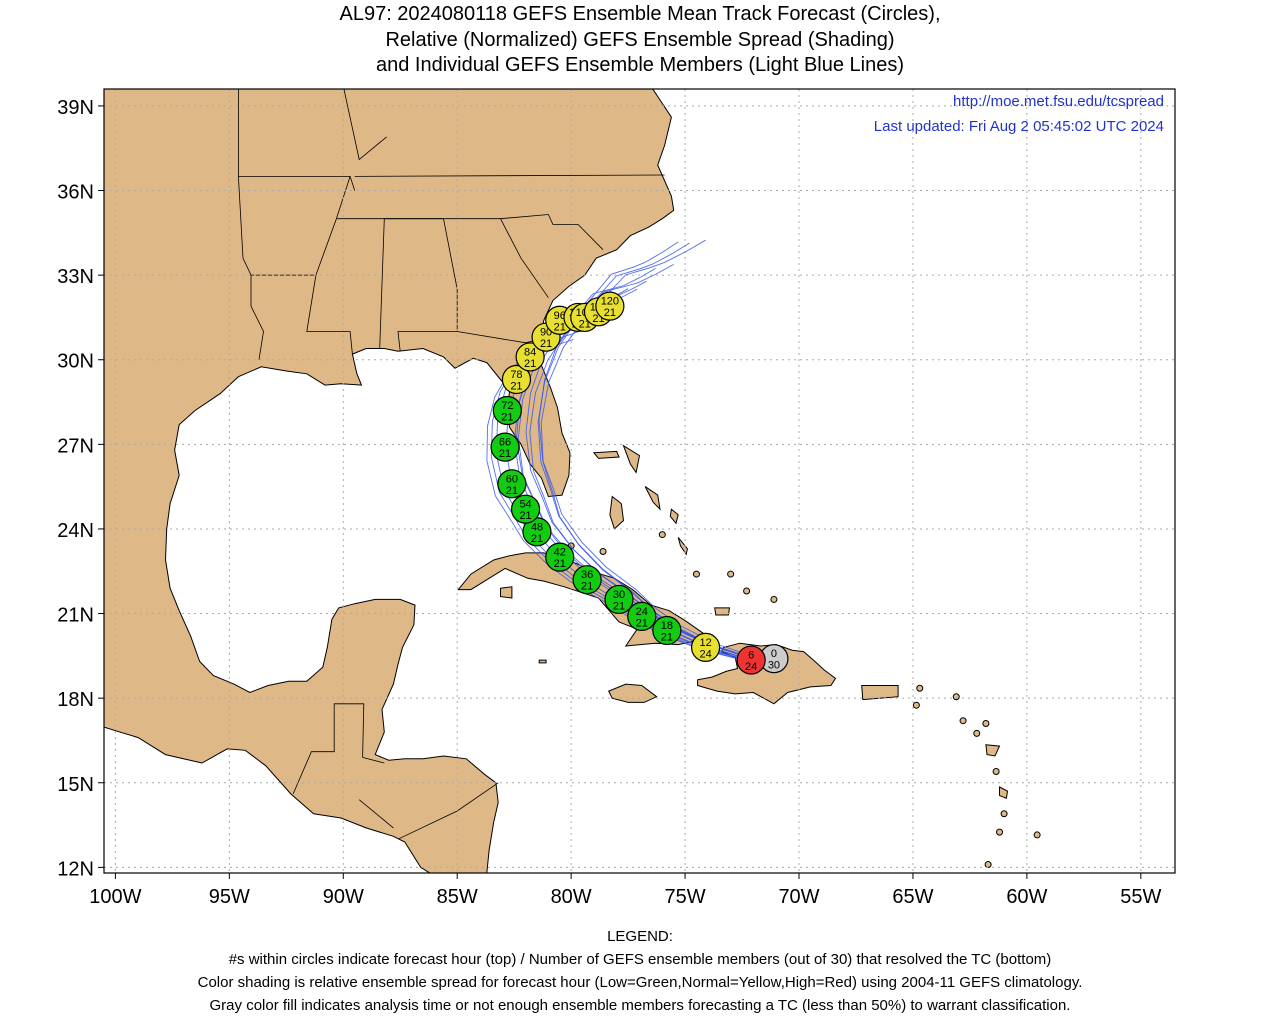  Describe the element at coordinates (512, 479) in the screenshot. I see `forecast-hour-label: 60` at that location.